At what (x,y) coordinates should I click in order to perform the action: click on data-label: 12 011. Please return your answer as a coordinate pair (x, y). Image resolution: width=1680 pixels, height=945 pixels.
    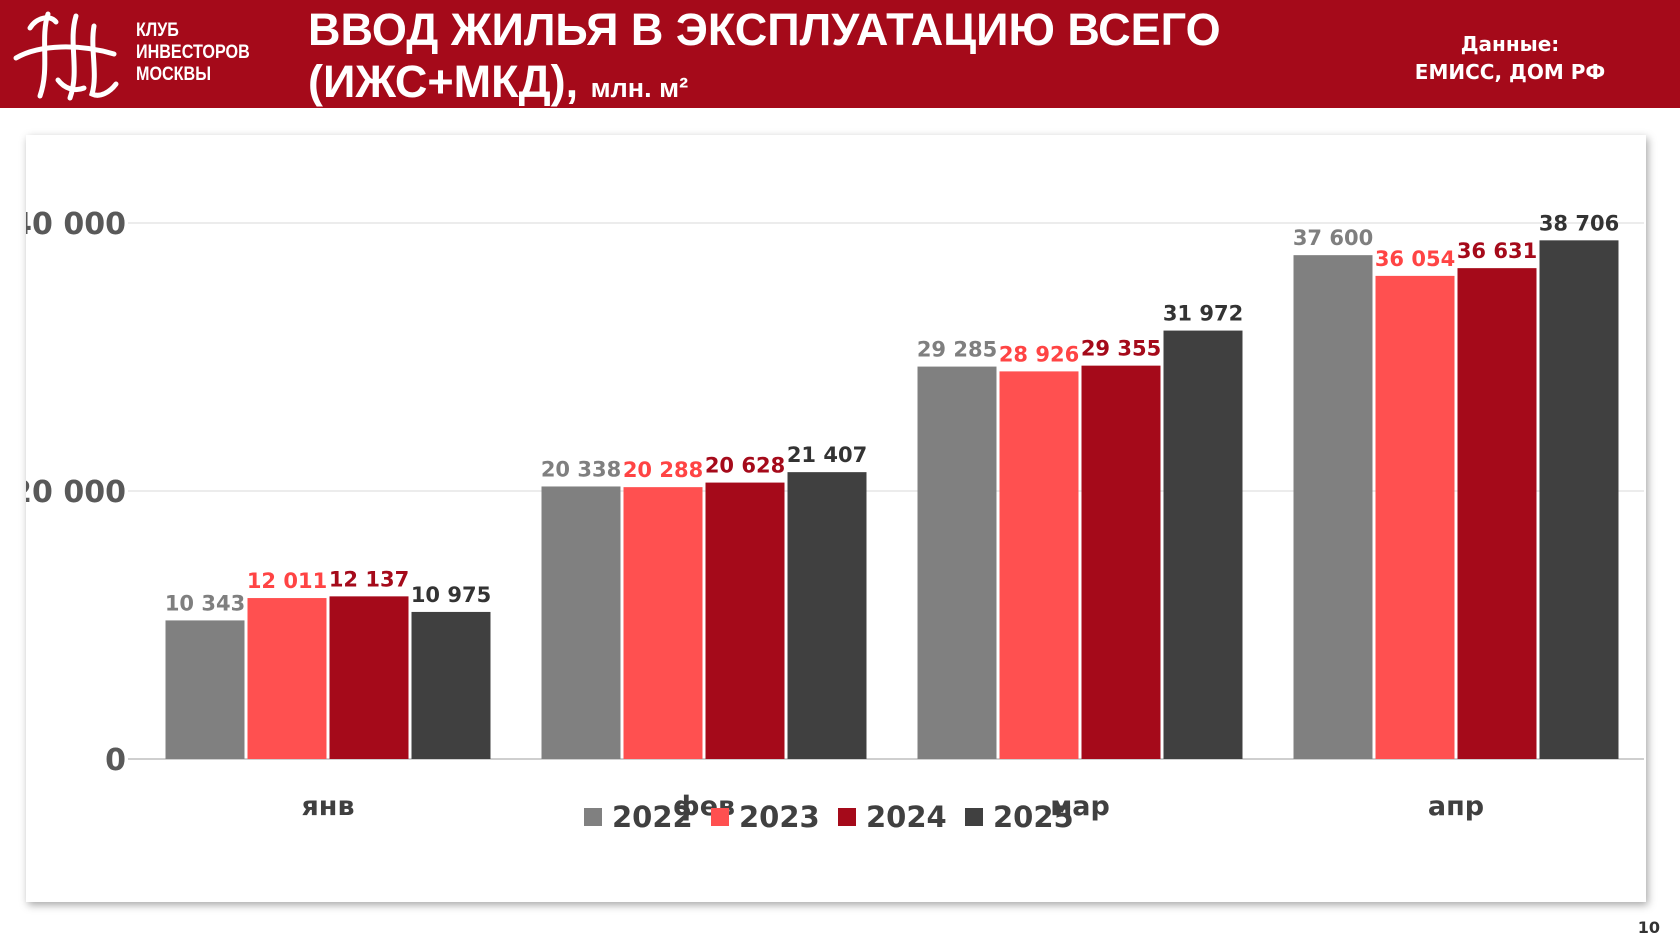
    Looking at the image, I should click on (287, 581).